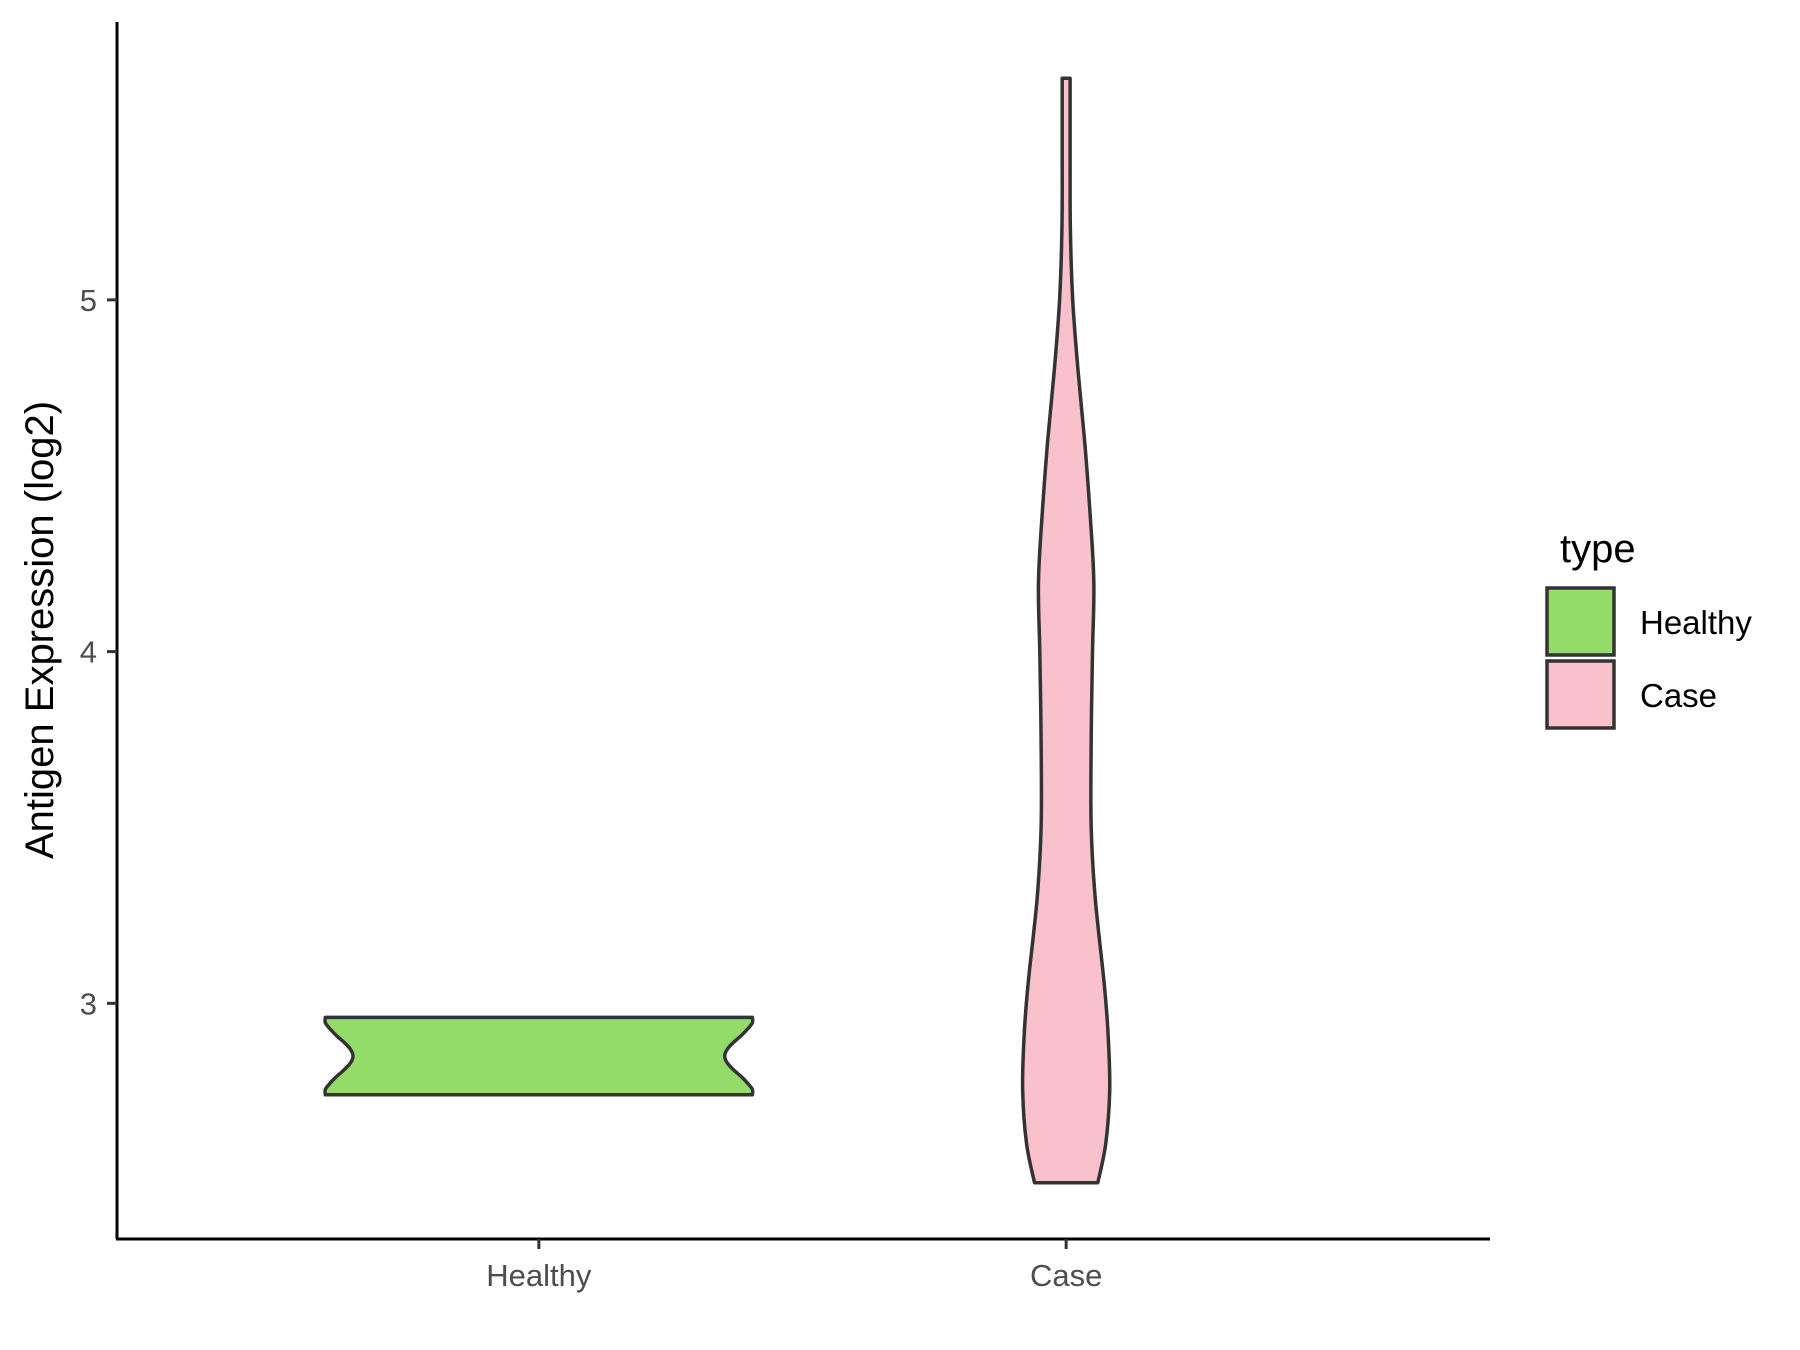 This screenshot has height=1350, width=1800. Describe the element at coordinates (1696, 622) in the screenshot. I see `legend-label-healthy: Healthy` at that location.